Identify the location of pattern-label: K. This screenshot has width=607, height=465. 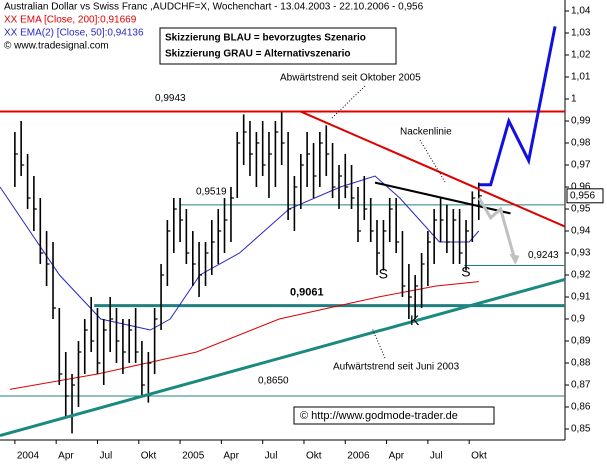
(415, 320).